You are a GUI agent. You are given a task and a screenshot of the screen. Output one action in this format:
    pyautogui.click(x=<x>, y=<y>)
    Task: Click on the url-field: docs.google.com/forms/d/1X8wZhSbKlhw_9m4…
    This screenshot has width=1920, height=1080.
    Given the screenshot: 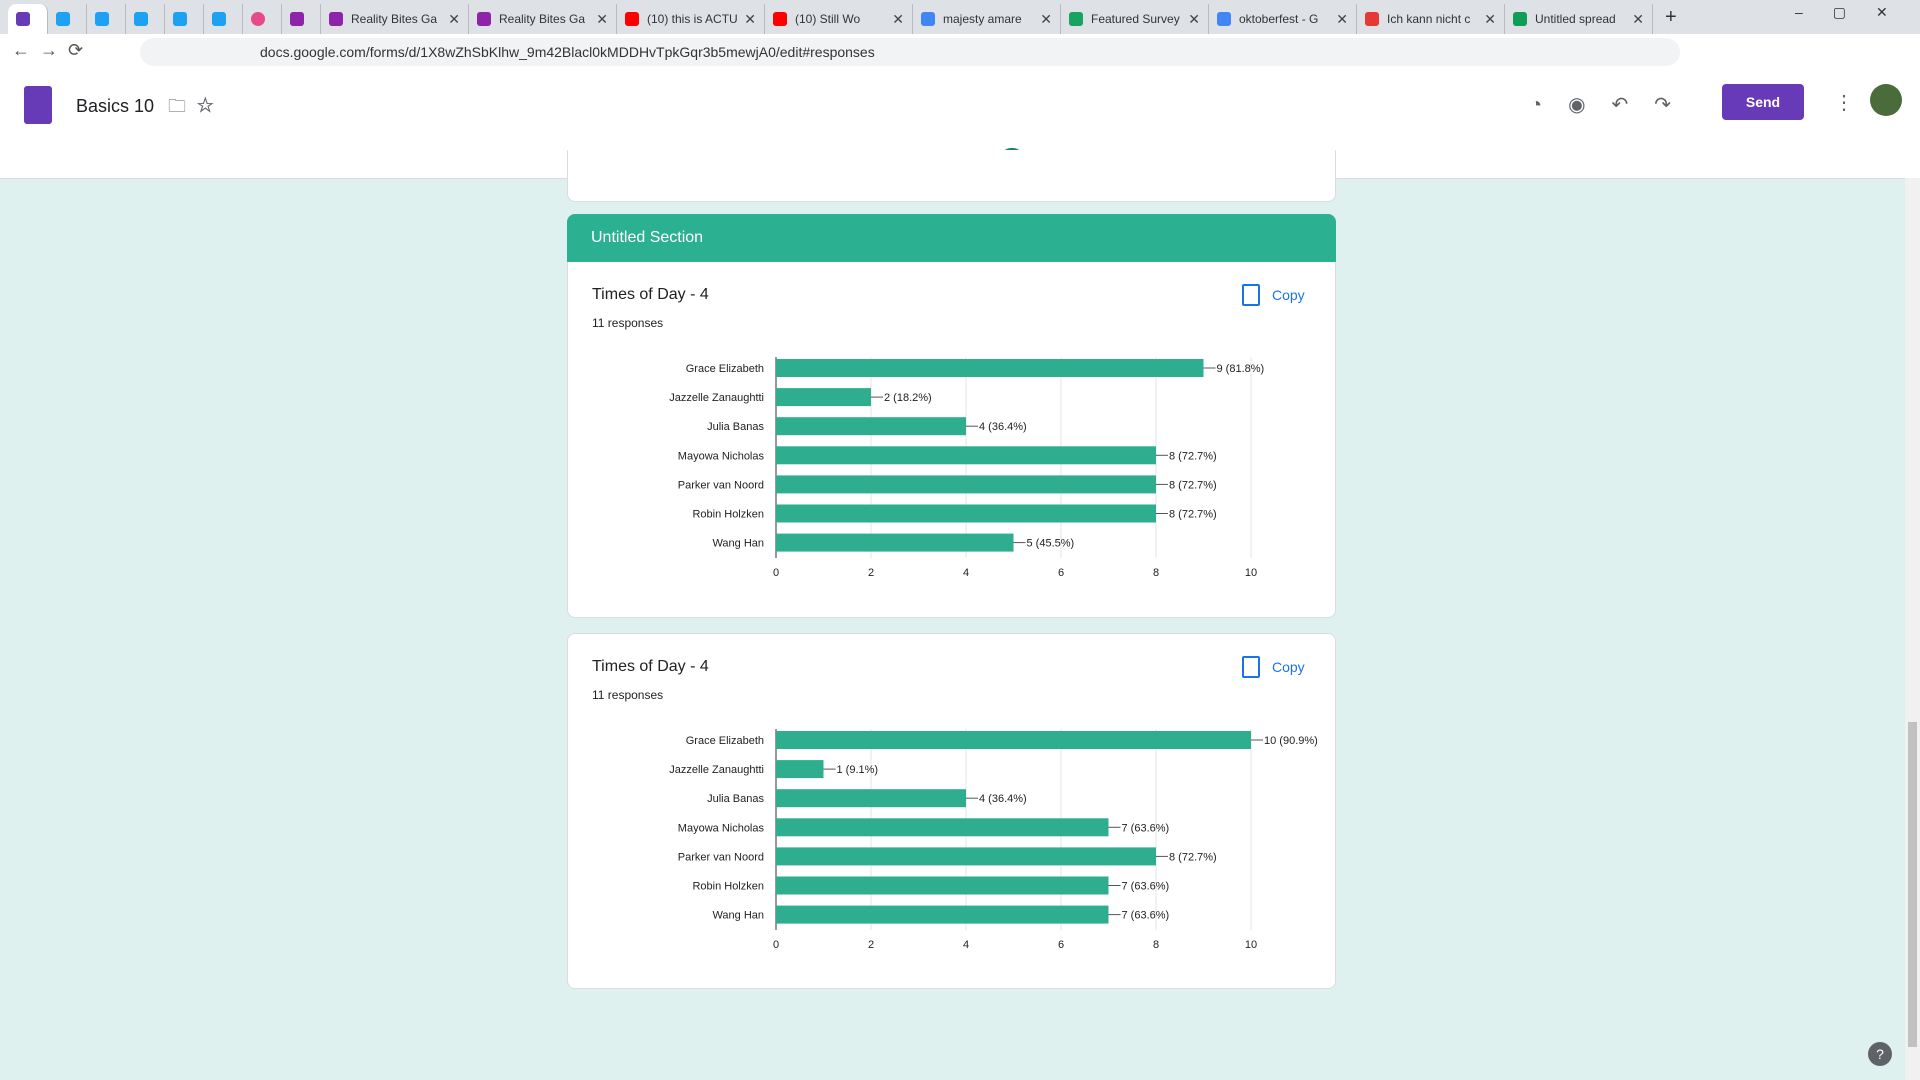 What is the action you would take?
    pyautogui.click(x=910, y=52)
    